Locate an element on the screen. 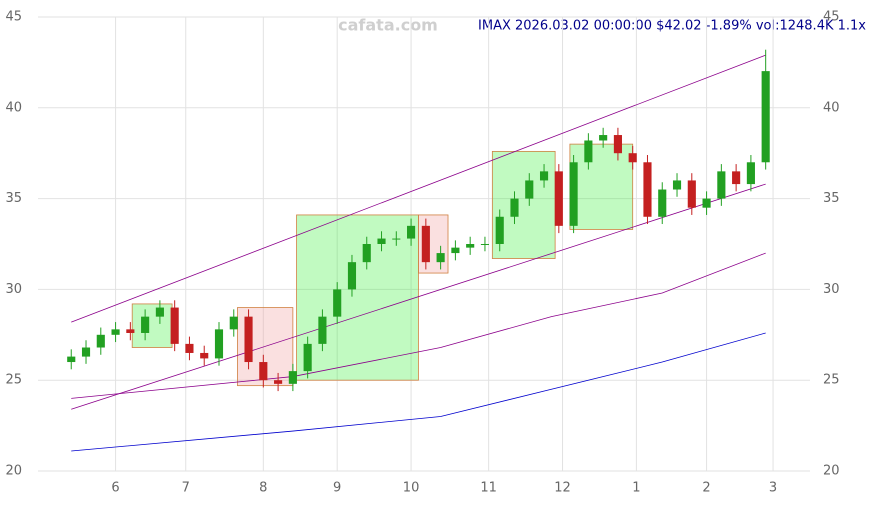 This screenshot has height=505, width=876. y-tick-label-right: 25 is located at coordinates (831, 380).